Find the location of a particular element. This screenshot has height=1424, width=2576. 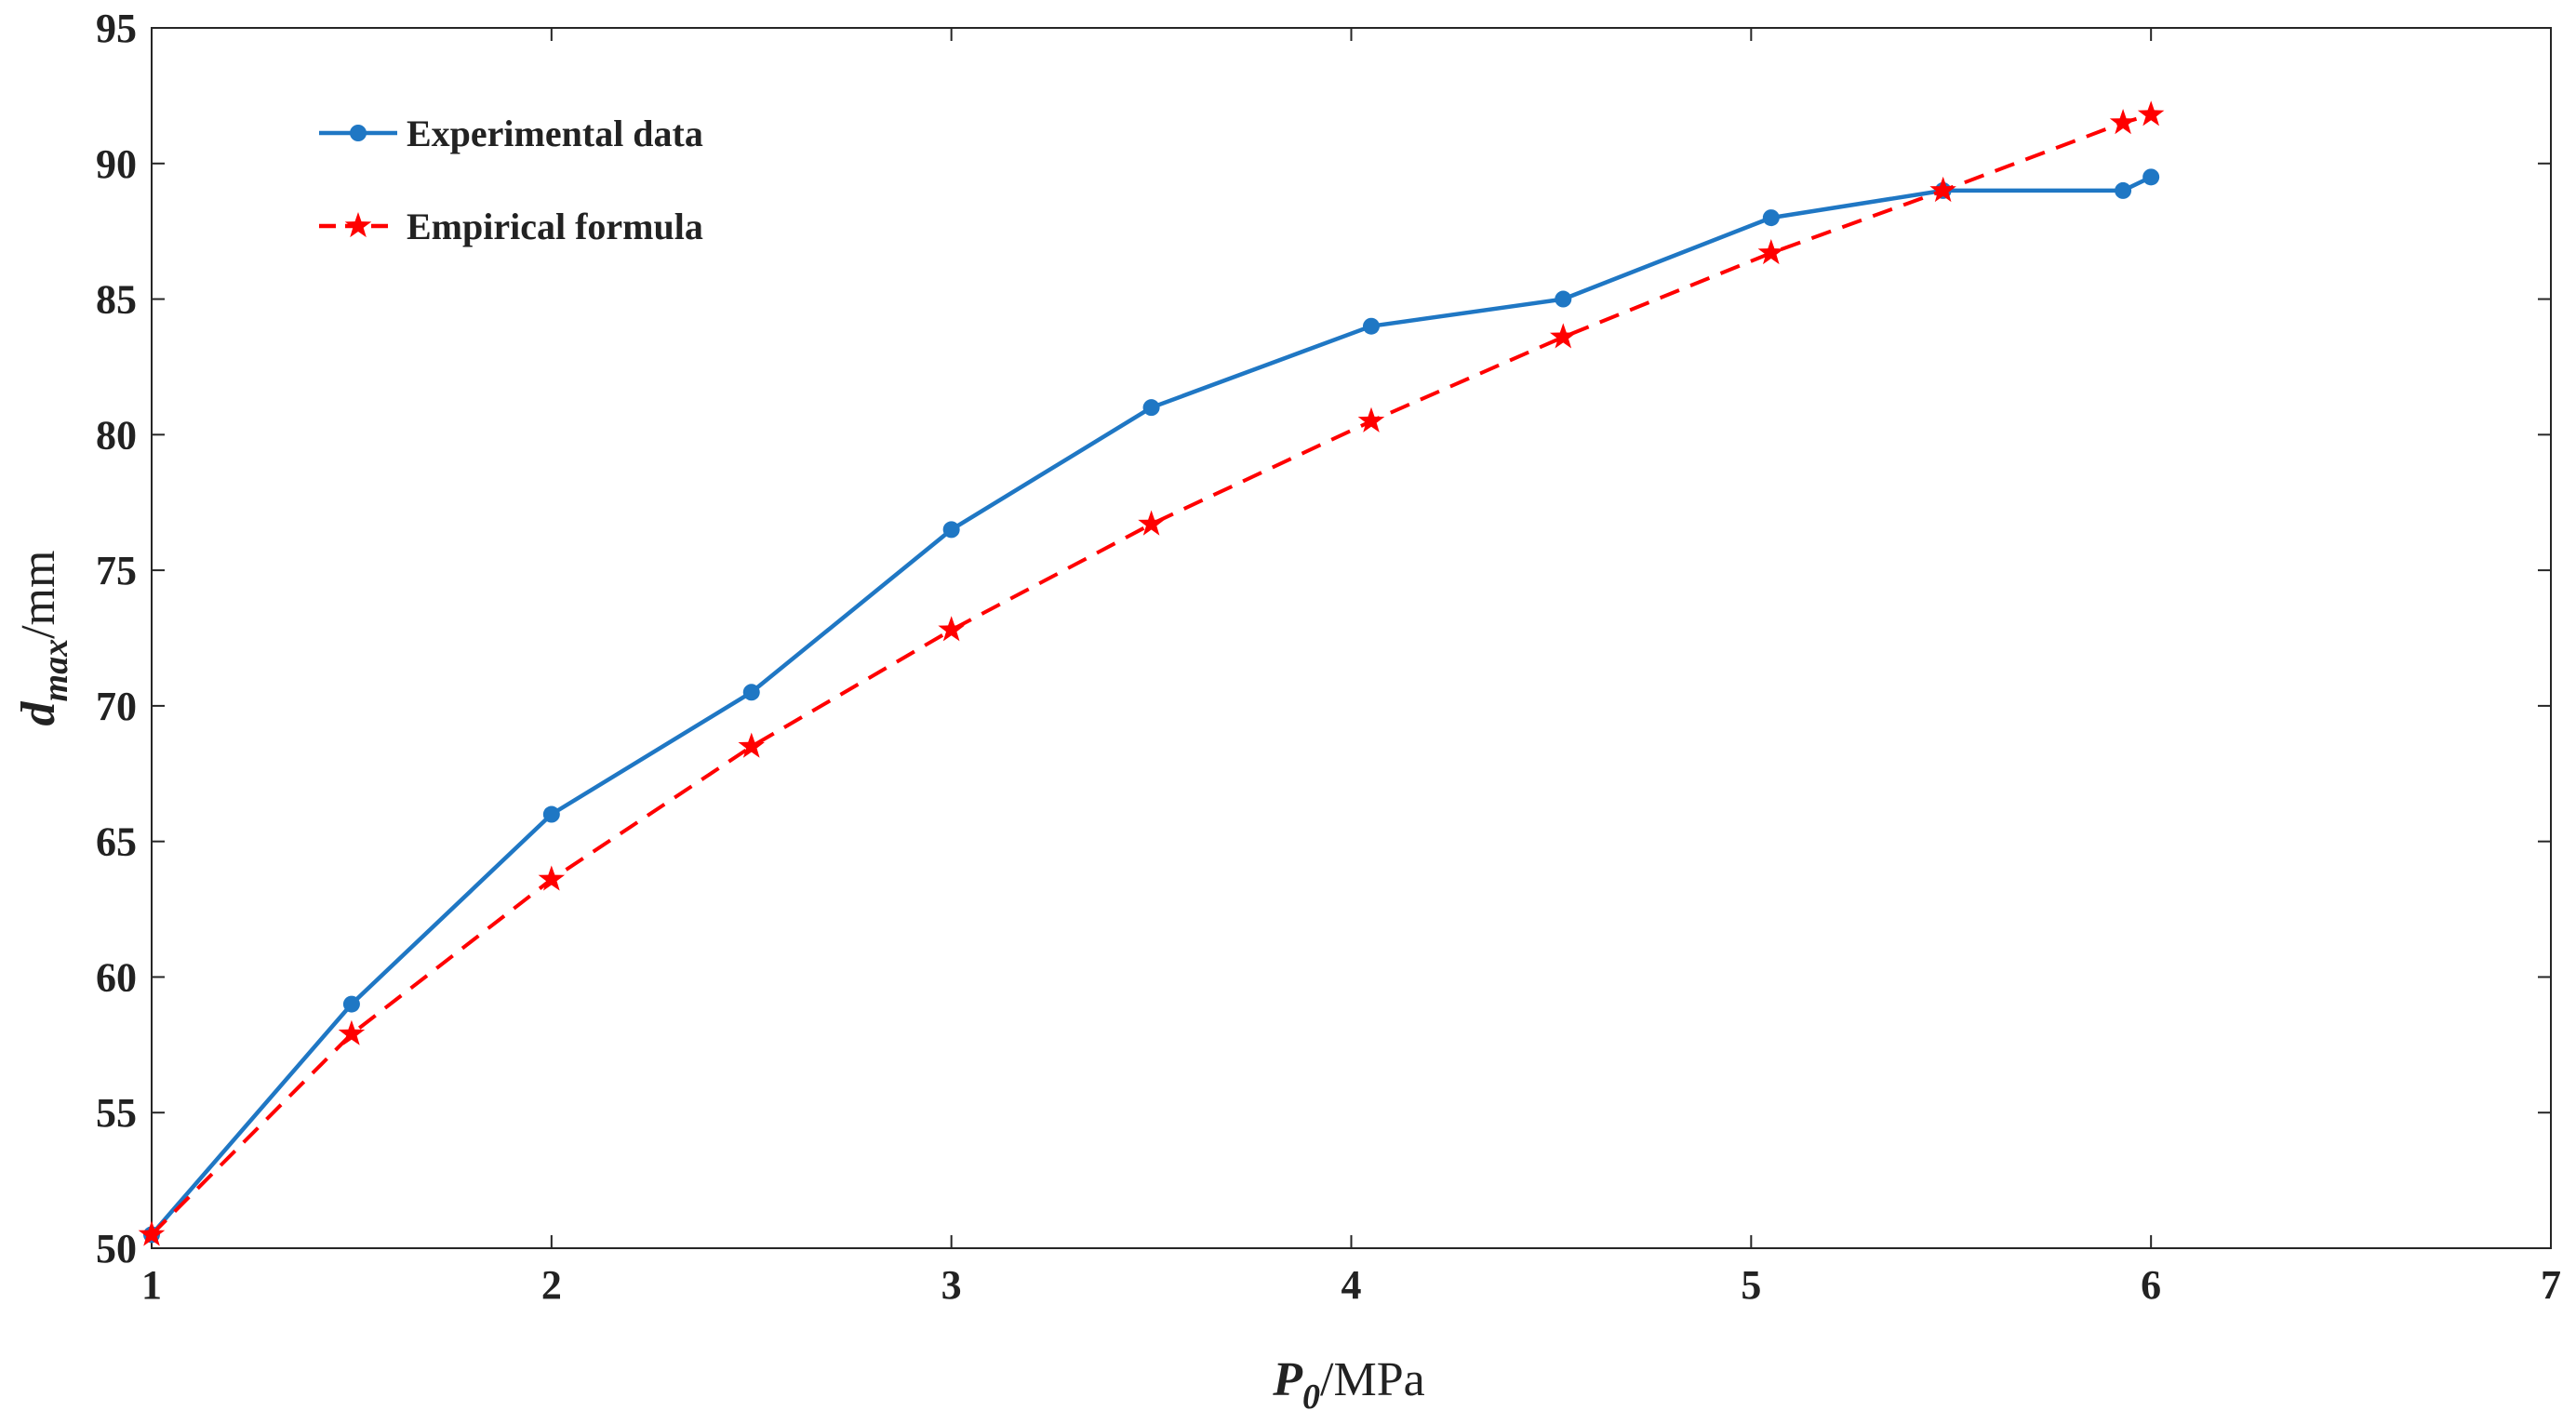

y-axis-unit: /mm is located at coordinates (38, 595).